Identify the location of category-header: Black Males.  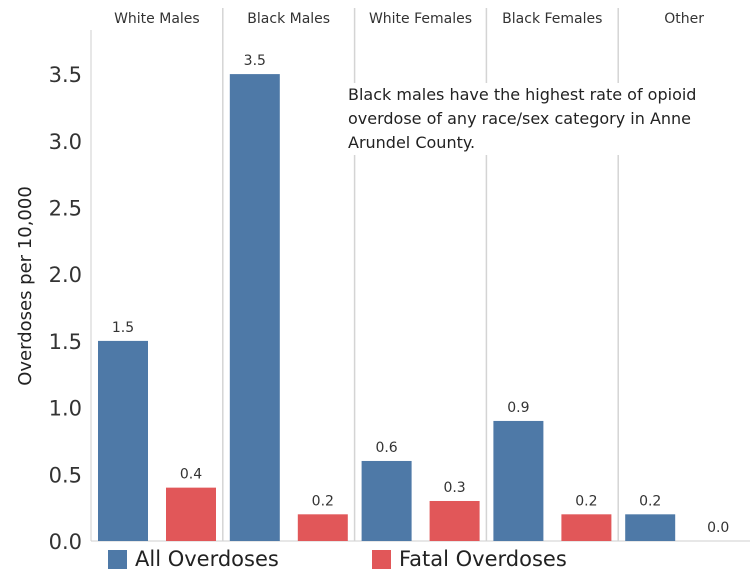
(288, 19).